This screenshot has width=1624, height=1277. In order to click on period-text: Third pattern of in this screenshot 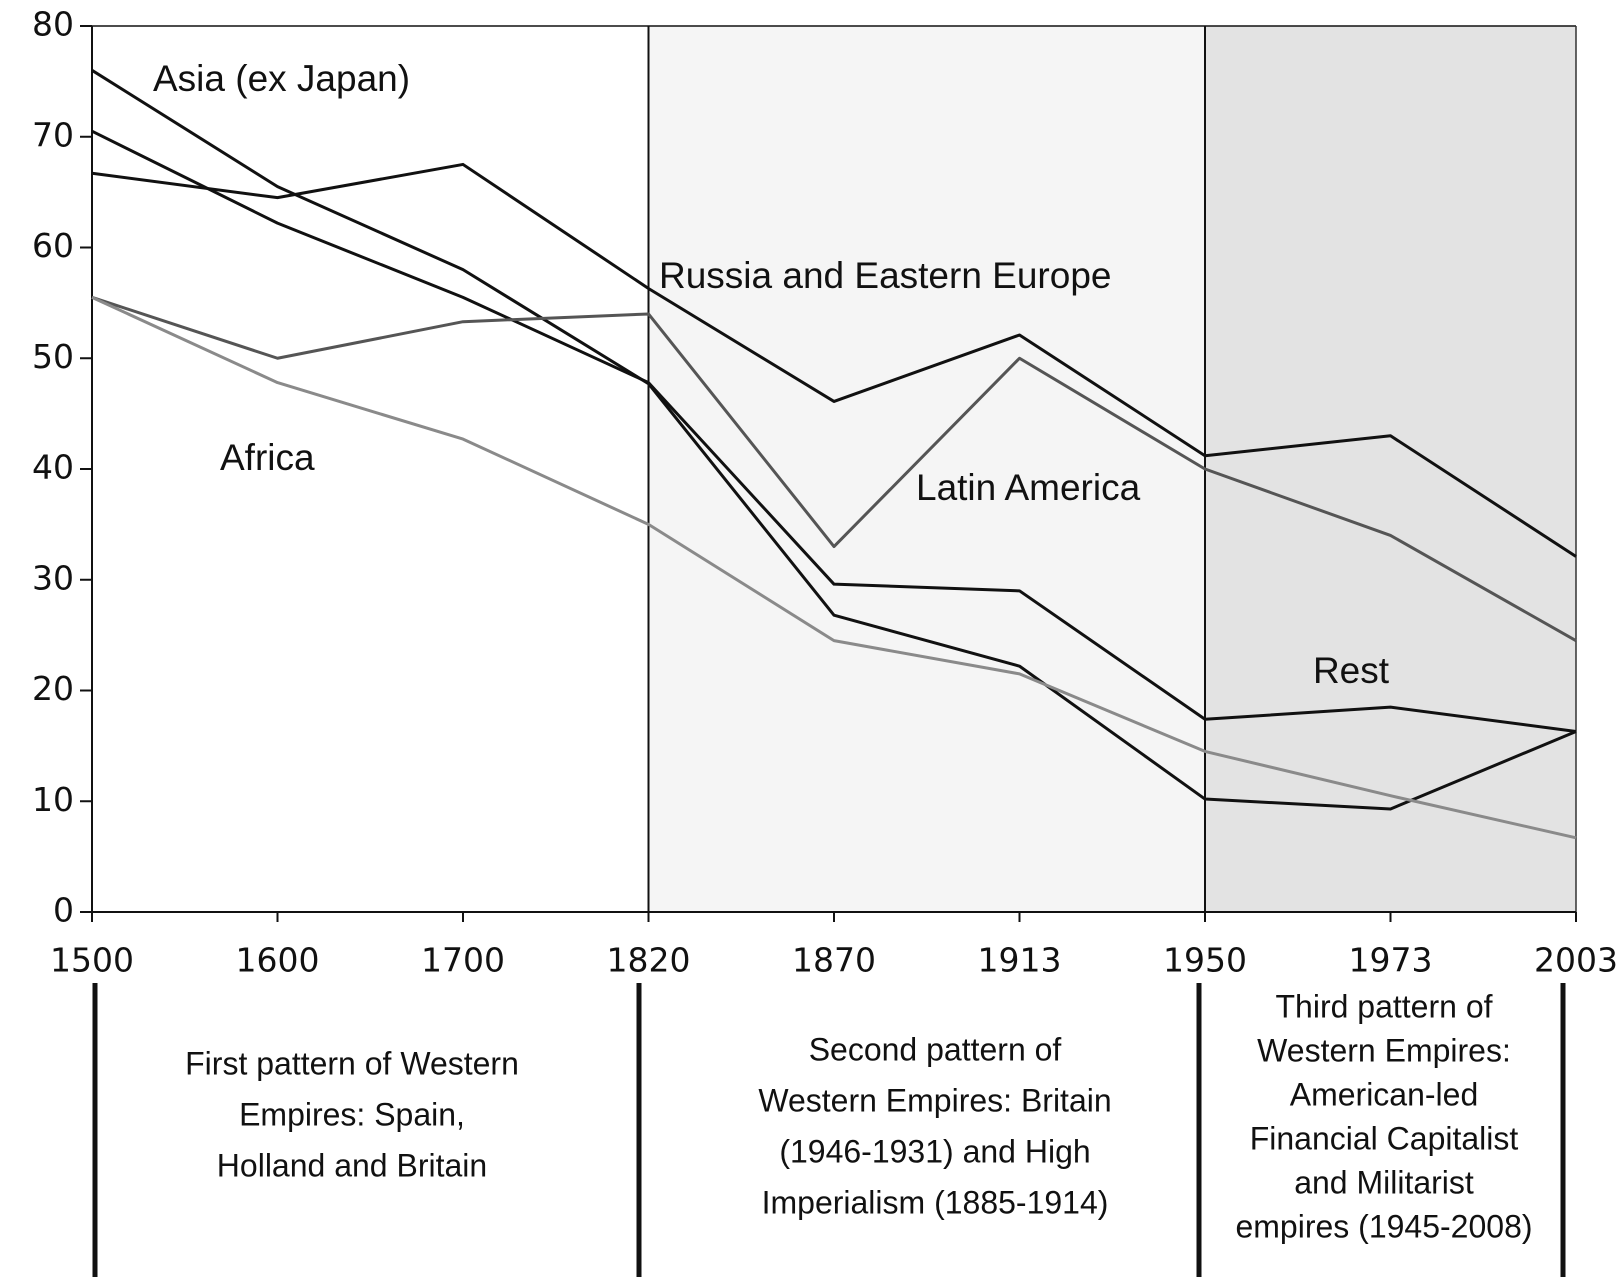, I will do `click(1384, 1006)`.